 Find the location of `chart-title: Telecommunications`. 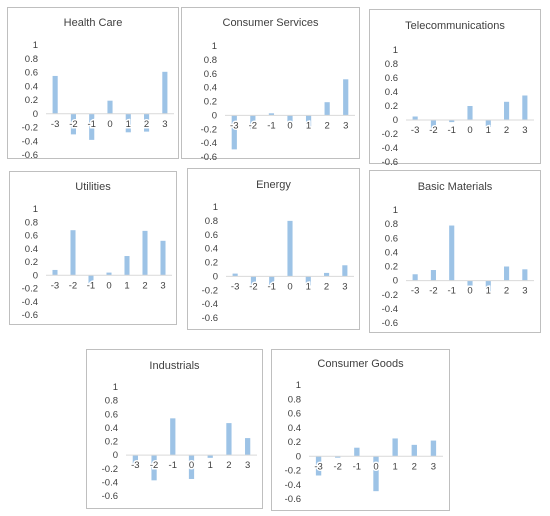

chart-title: Telecommunications is located at coordinates (455, 26).